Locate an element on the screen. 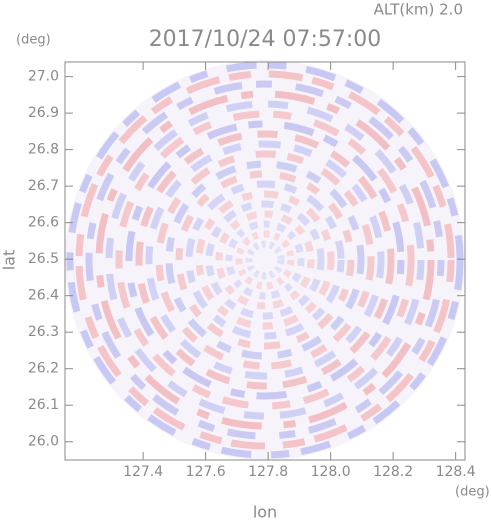 The height and width of the screenshot is (521, 491). y-tick-label: 26.6 is located at coordinates (43, 223).